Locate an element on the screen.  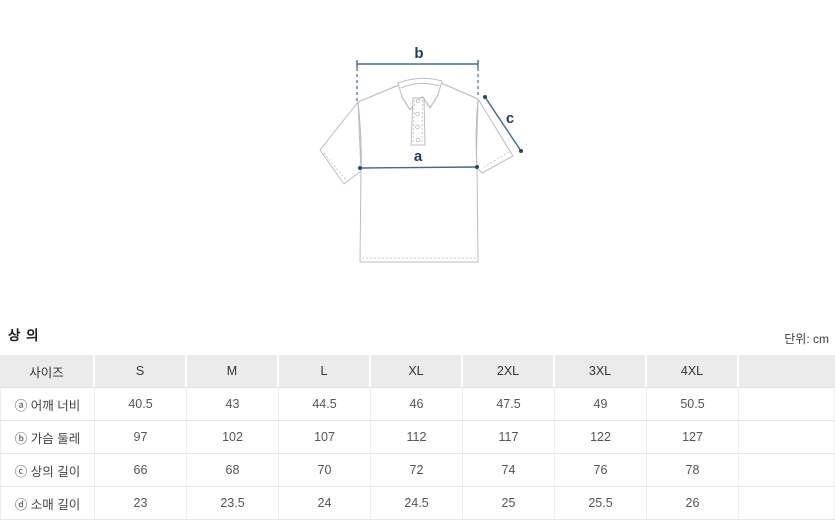
value-cell: 72 is located at coordinates (417, 470).